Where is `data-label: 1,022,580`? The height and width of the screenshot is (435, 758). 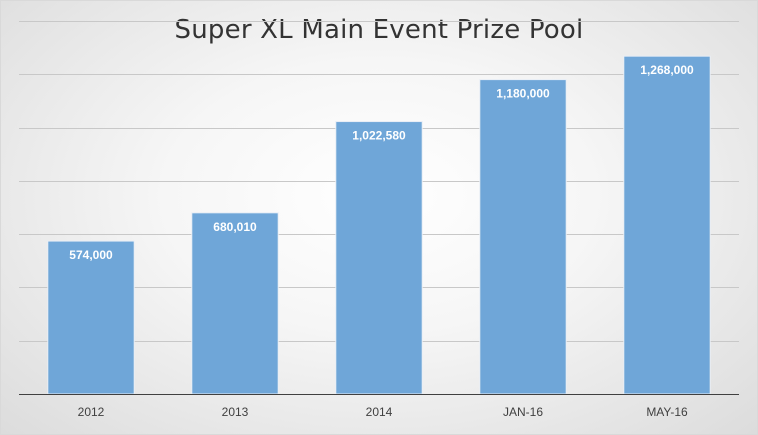
data-label: 1,022,580 is located at coordinates (379, 136).